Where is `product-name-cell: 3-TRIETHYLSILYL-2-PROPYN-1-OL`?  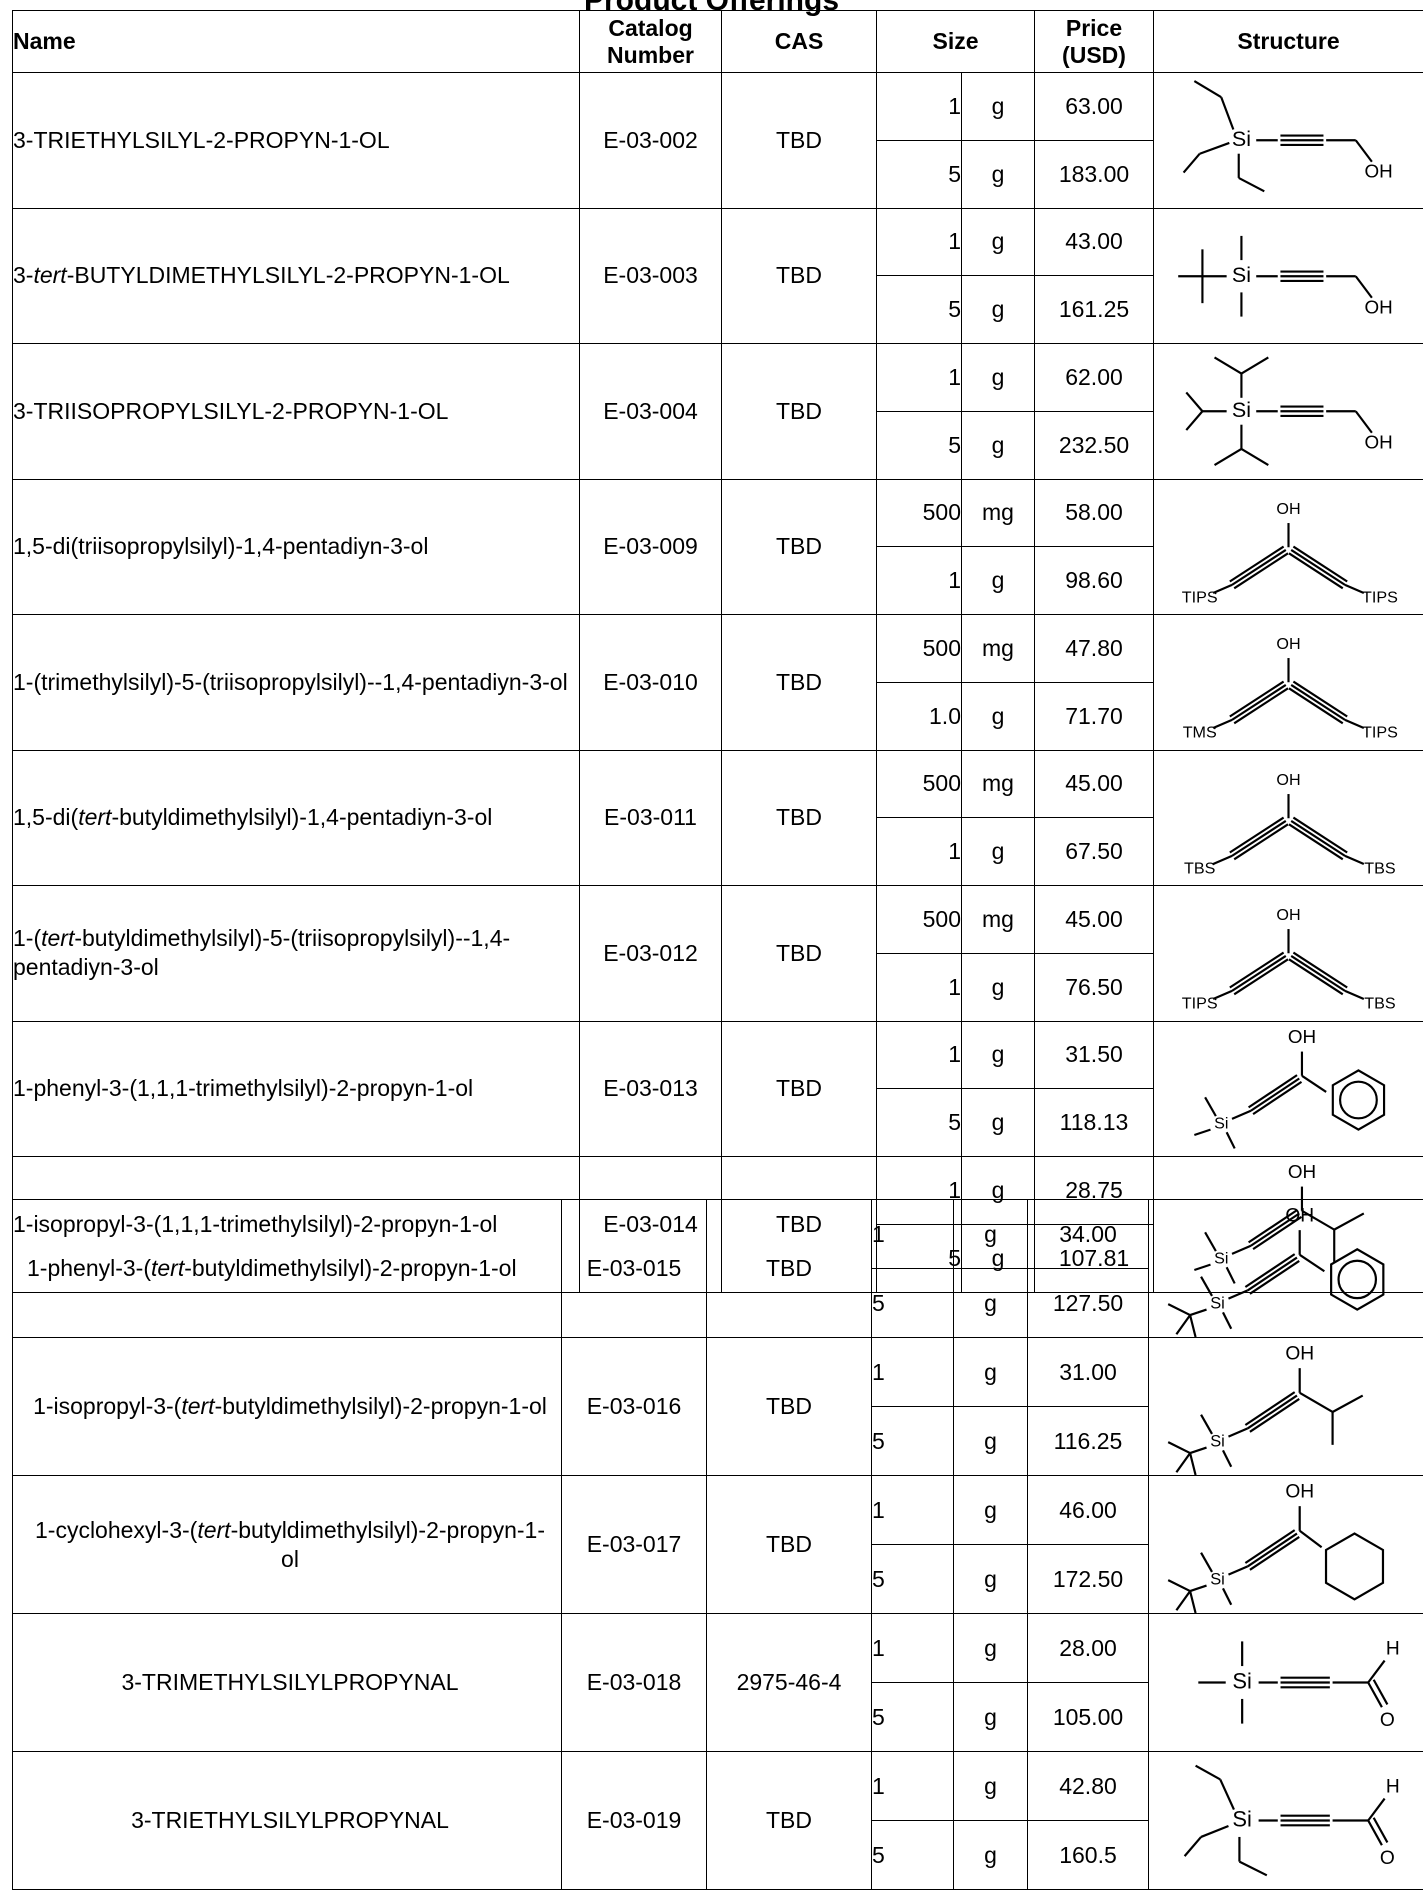 product-name-cell: 3-TRIETHYLSILYL-2-PROPYN-1-OL is located at coordinates (296, 141).